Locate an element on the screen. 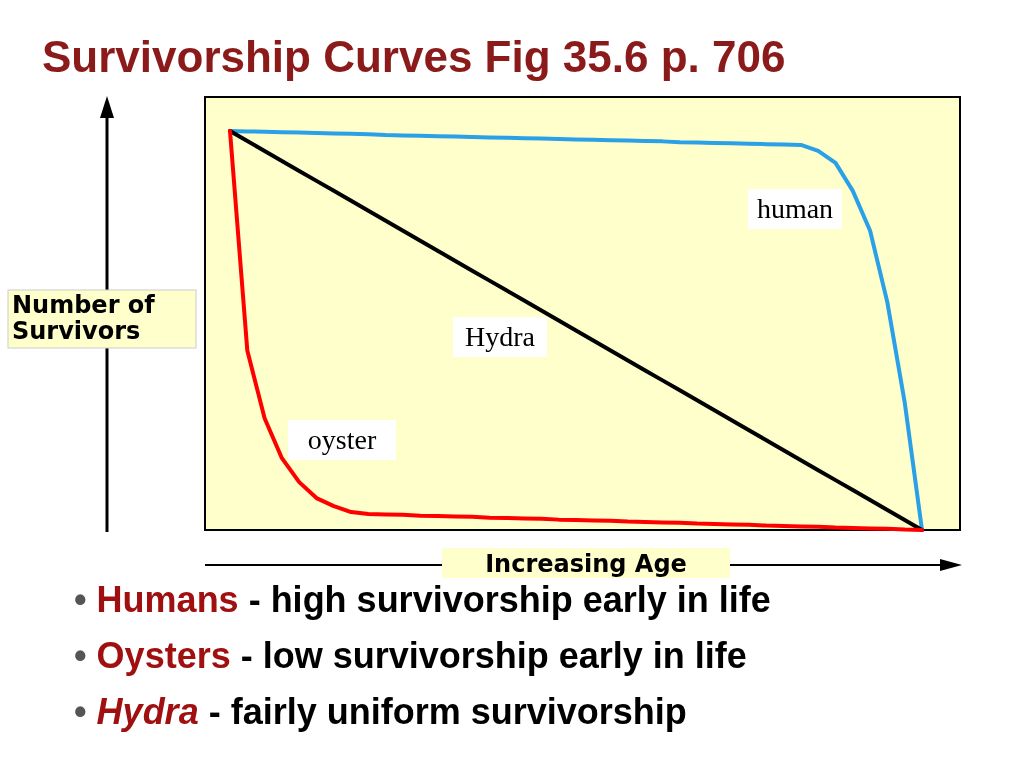  series-label: Hydra is located at coordinates (500, 336).